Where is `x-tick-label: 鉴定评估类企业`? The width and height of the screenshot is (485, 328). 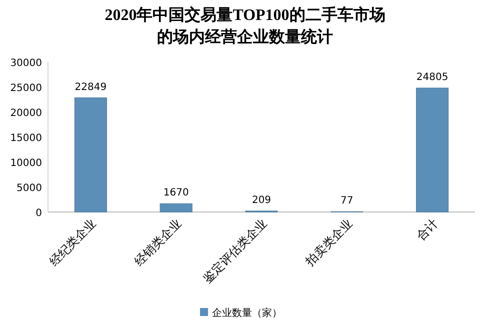 x-tick-label: 鉴定评估类企业 is located at coordinates (235, 251).